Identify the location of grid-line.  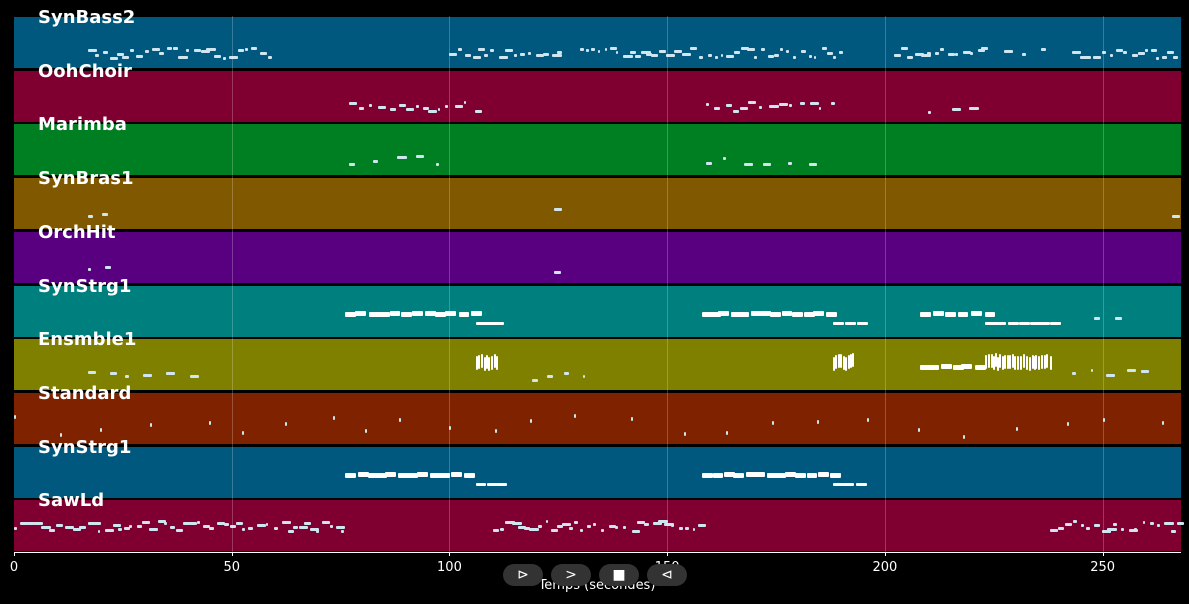
(1103, 284).